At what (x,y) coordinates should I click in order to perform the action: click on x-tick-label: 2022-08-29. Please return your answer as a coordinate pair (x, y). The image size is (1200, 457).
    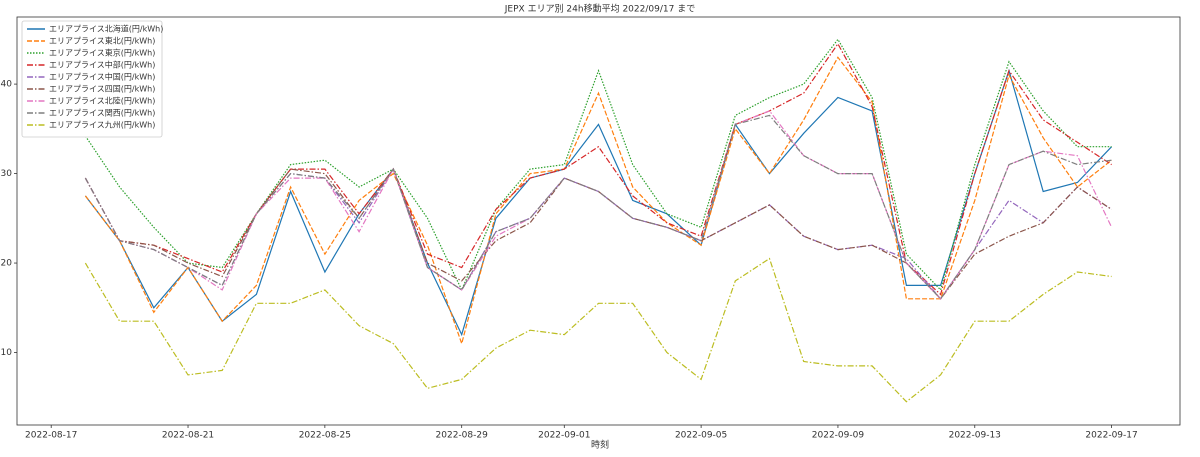
    Looking at the image, I should click on (462, 436).